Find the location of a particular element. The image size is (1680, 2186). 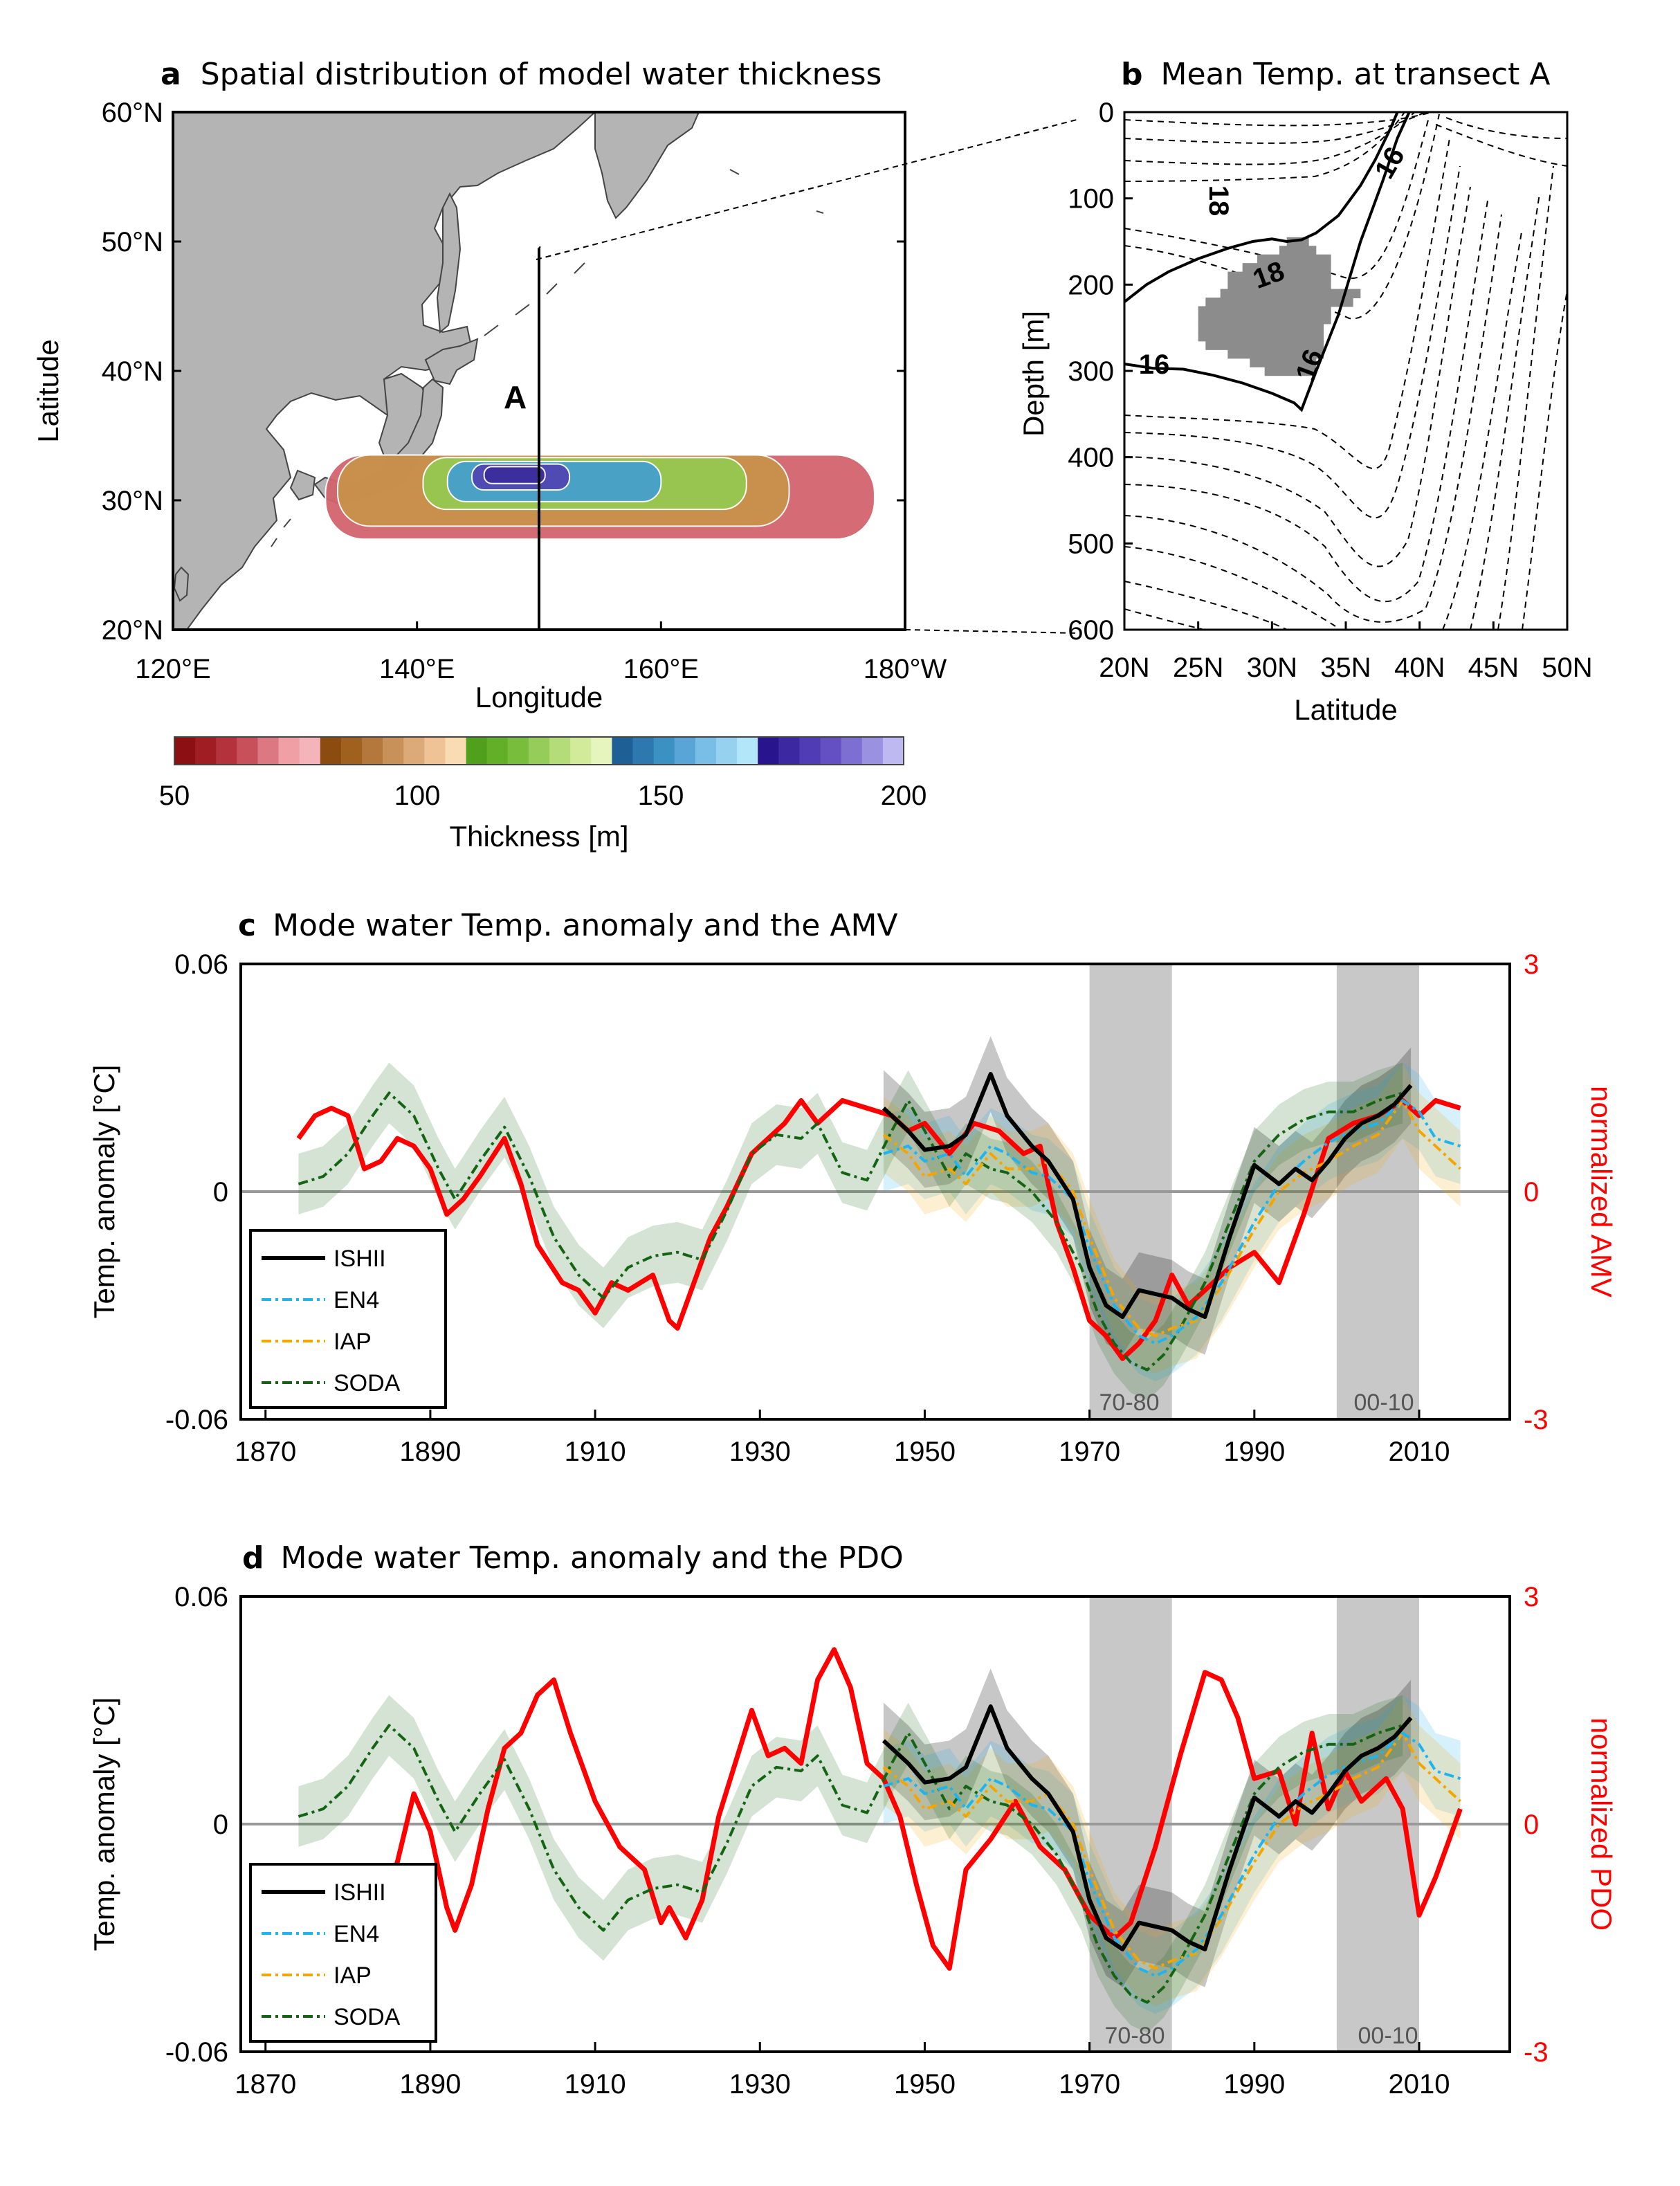

mode-water-region is located at coordinates (1280, 306).